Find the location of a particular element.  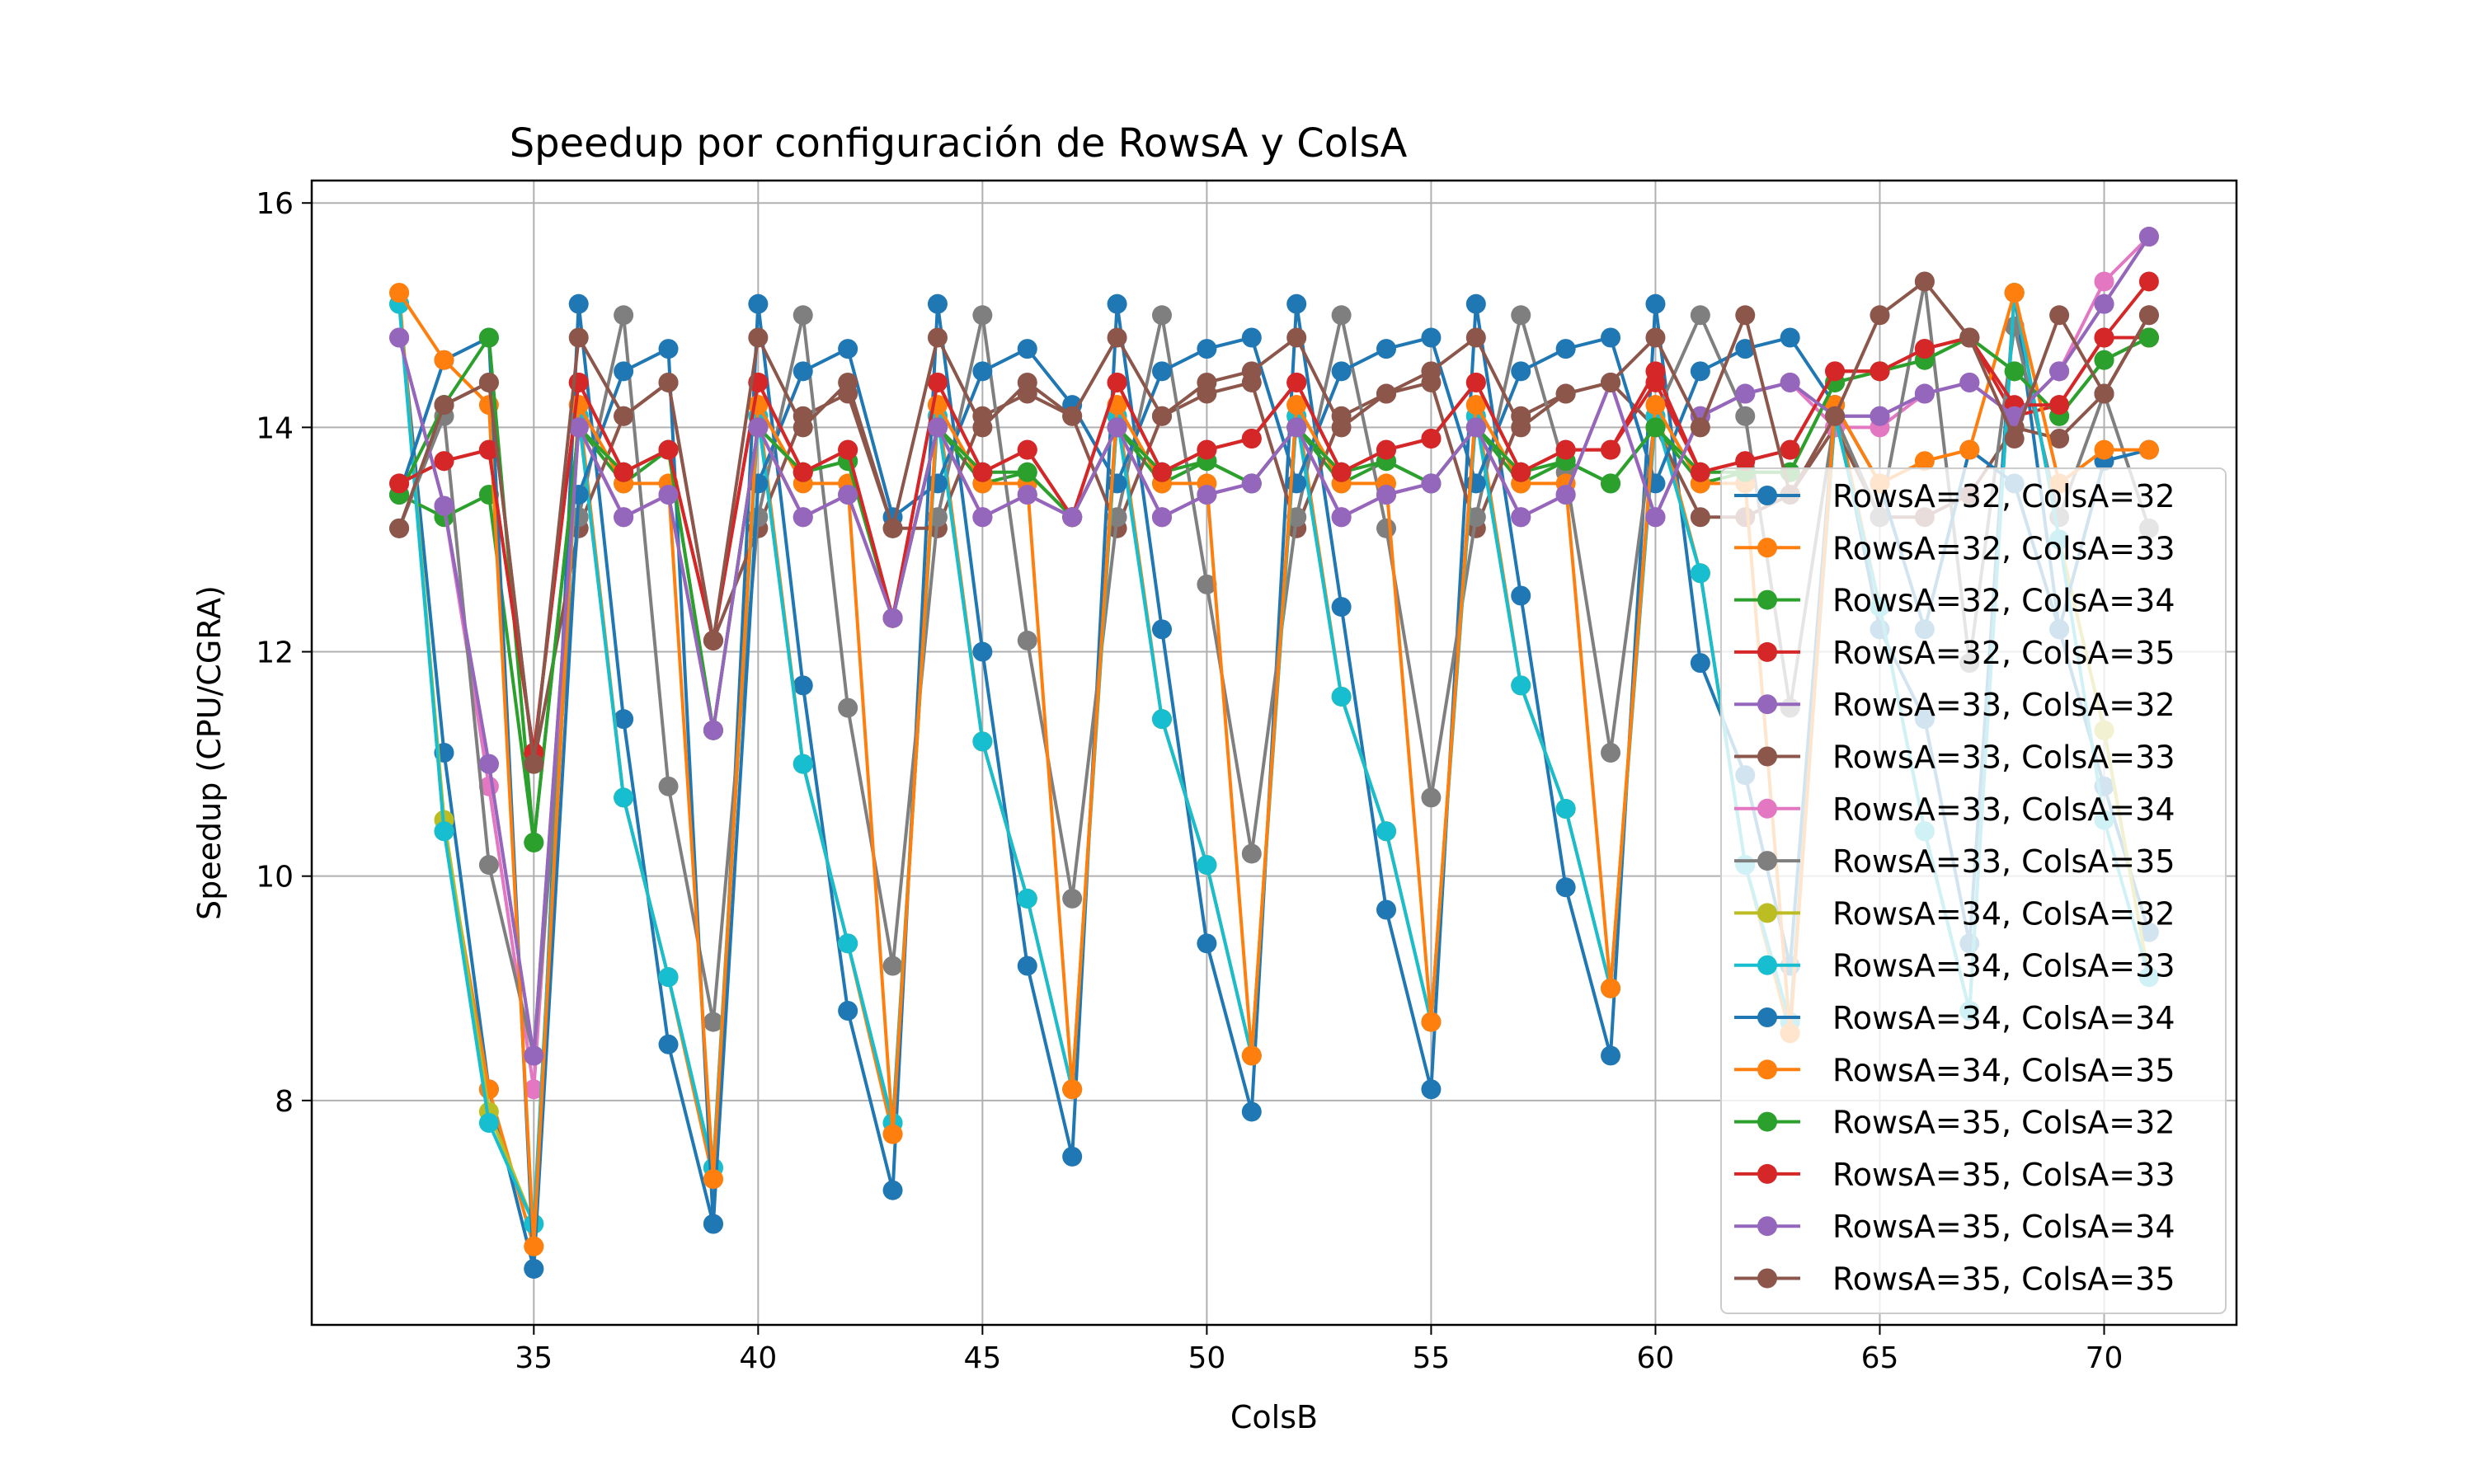

legend-item: RowsA=33, ColsA=35 is located at coordinates (1954, 861).